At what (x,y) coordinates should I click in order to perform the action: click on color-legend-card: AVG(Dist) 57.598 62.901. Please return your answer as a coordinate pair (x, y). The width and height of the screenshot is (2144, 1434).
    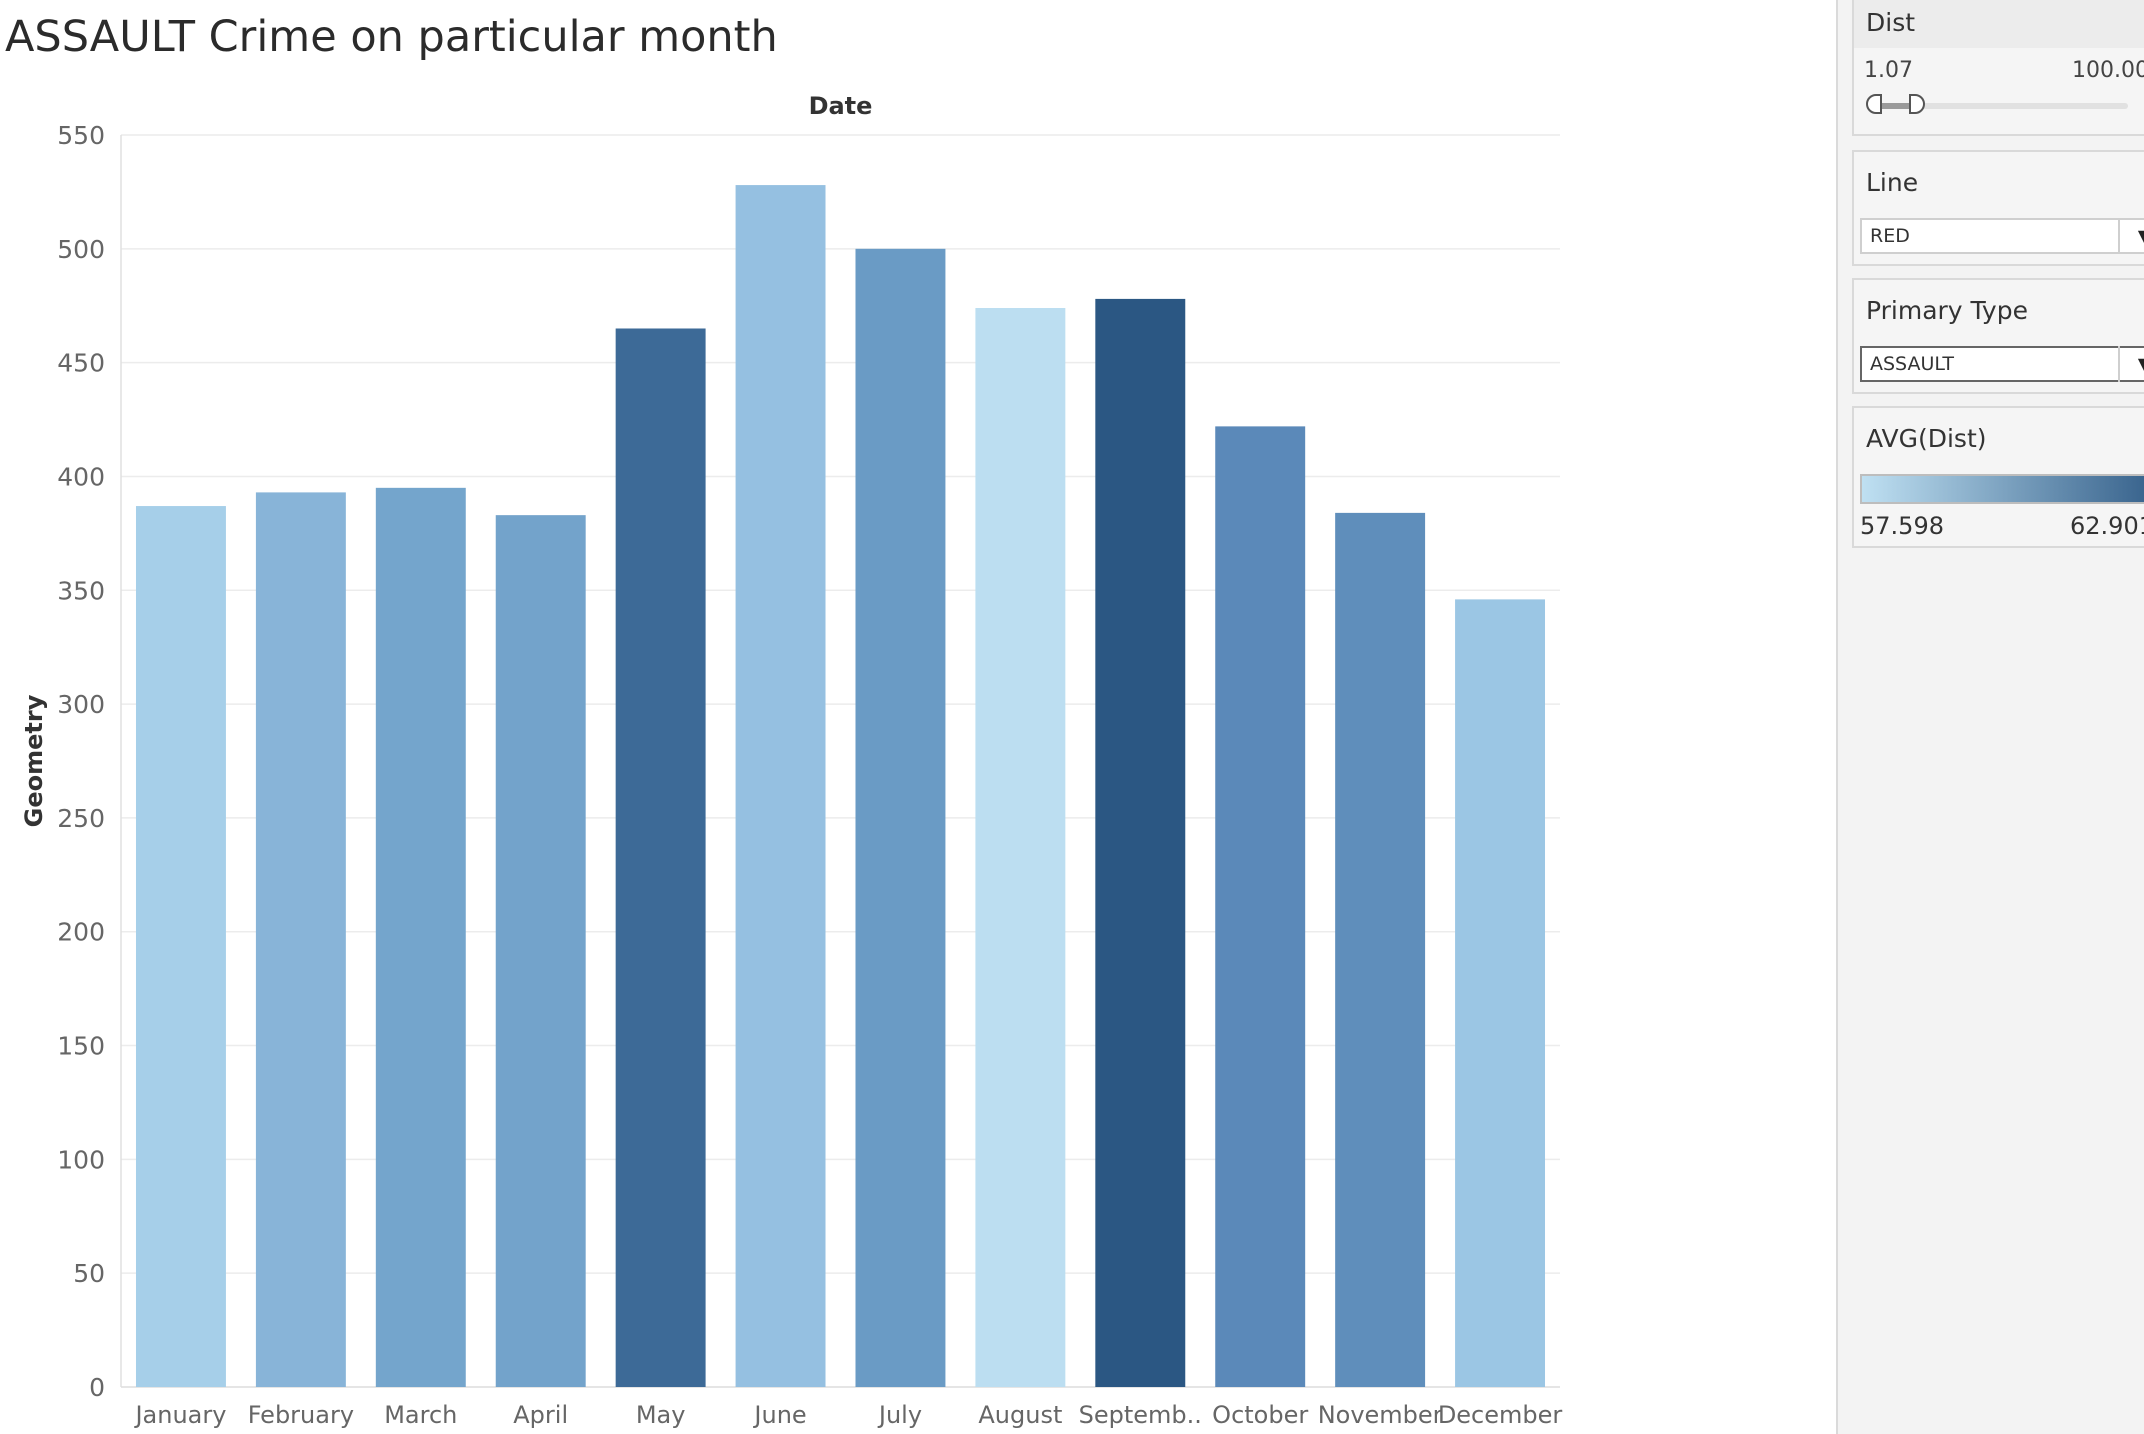
    Looking at the image, I should click on (1998, 477).